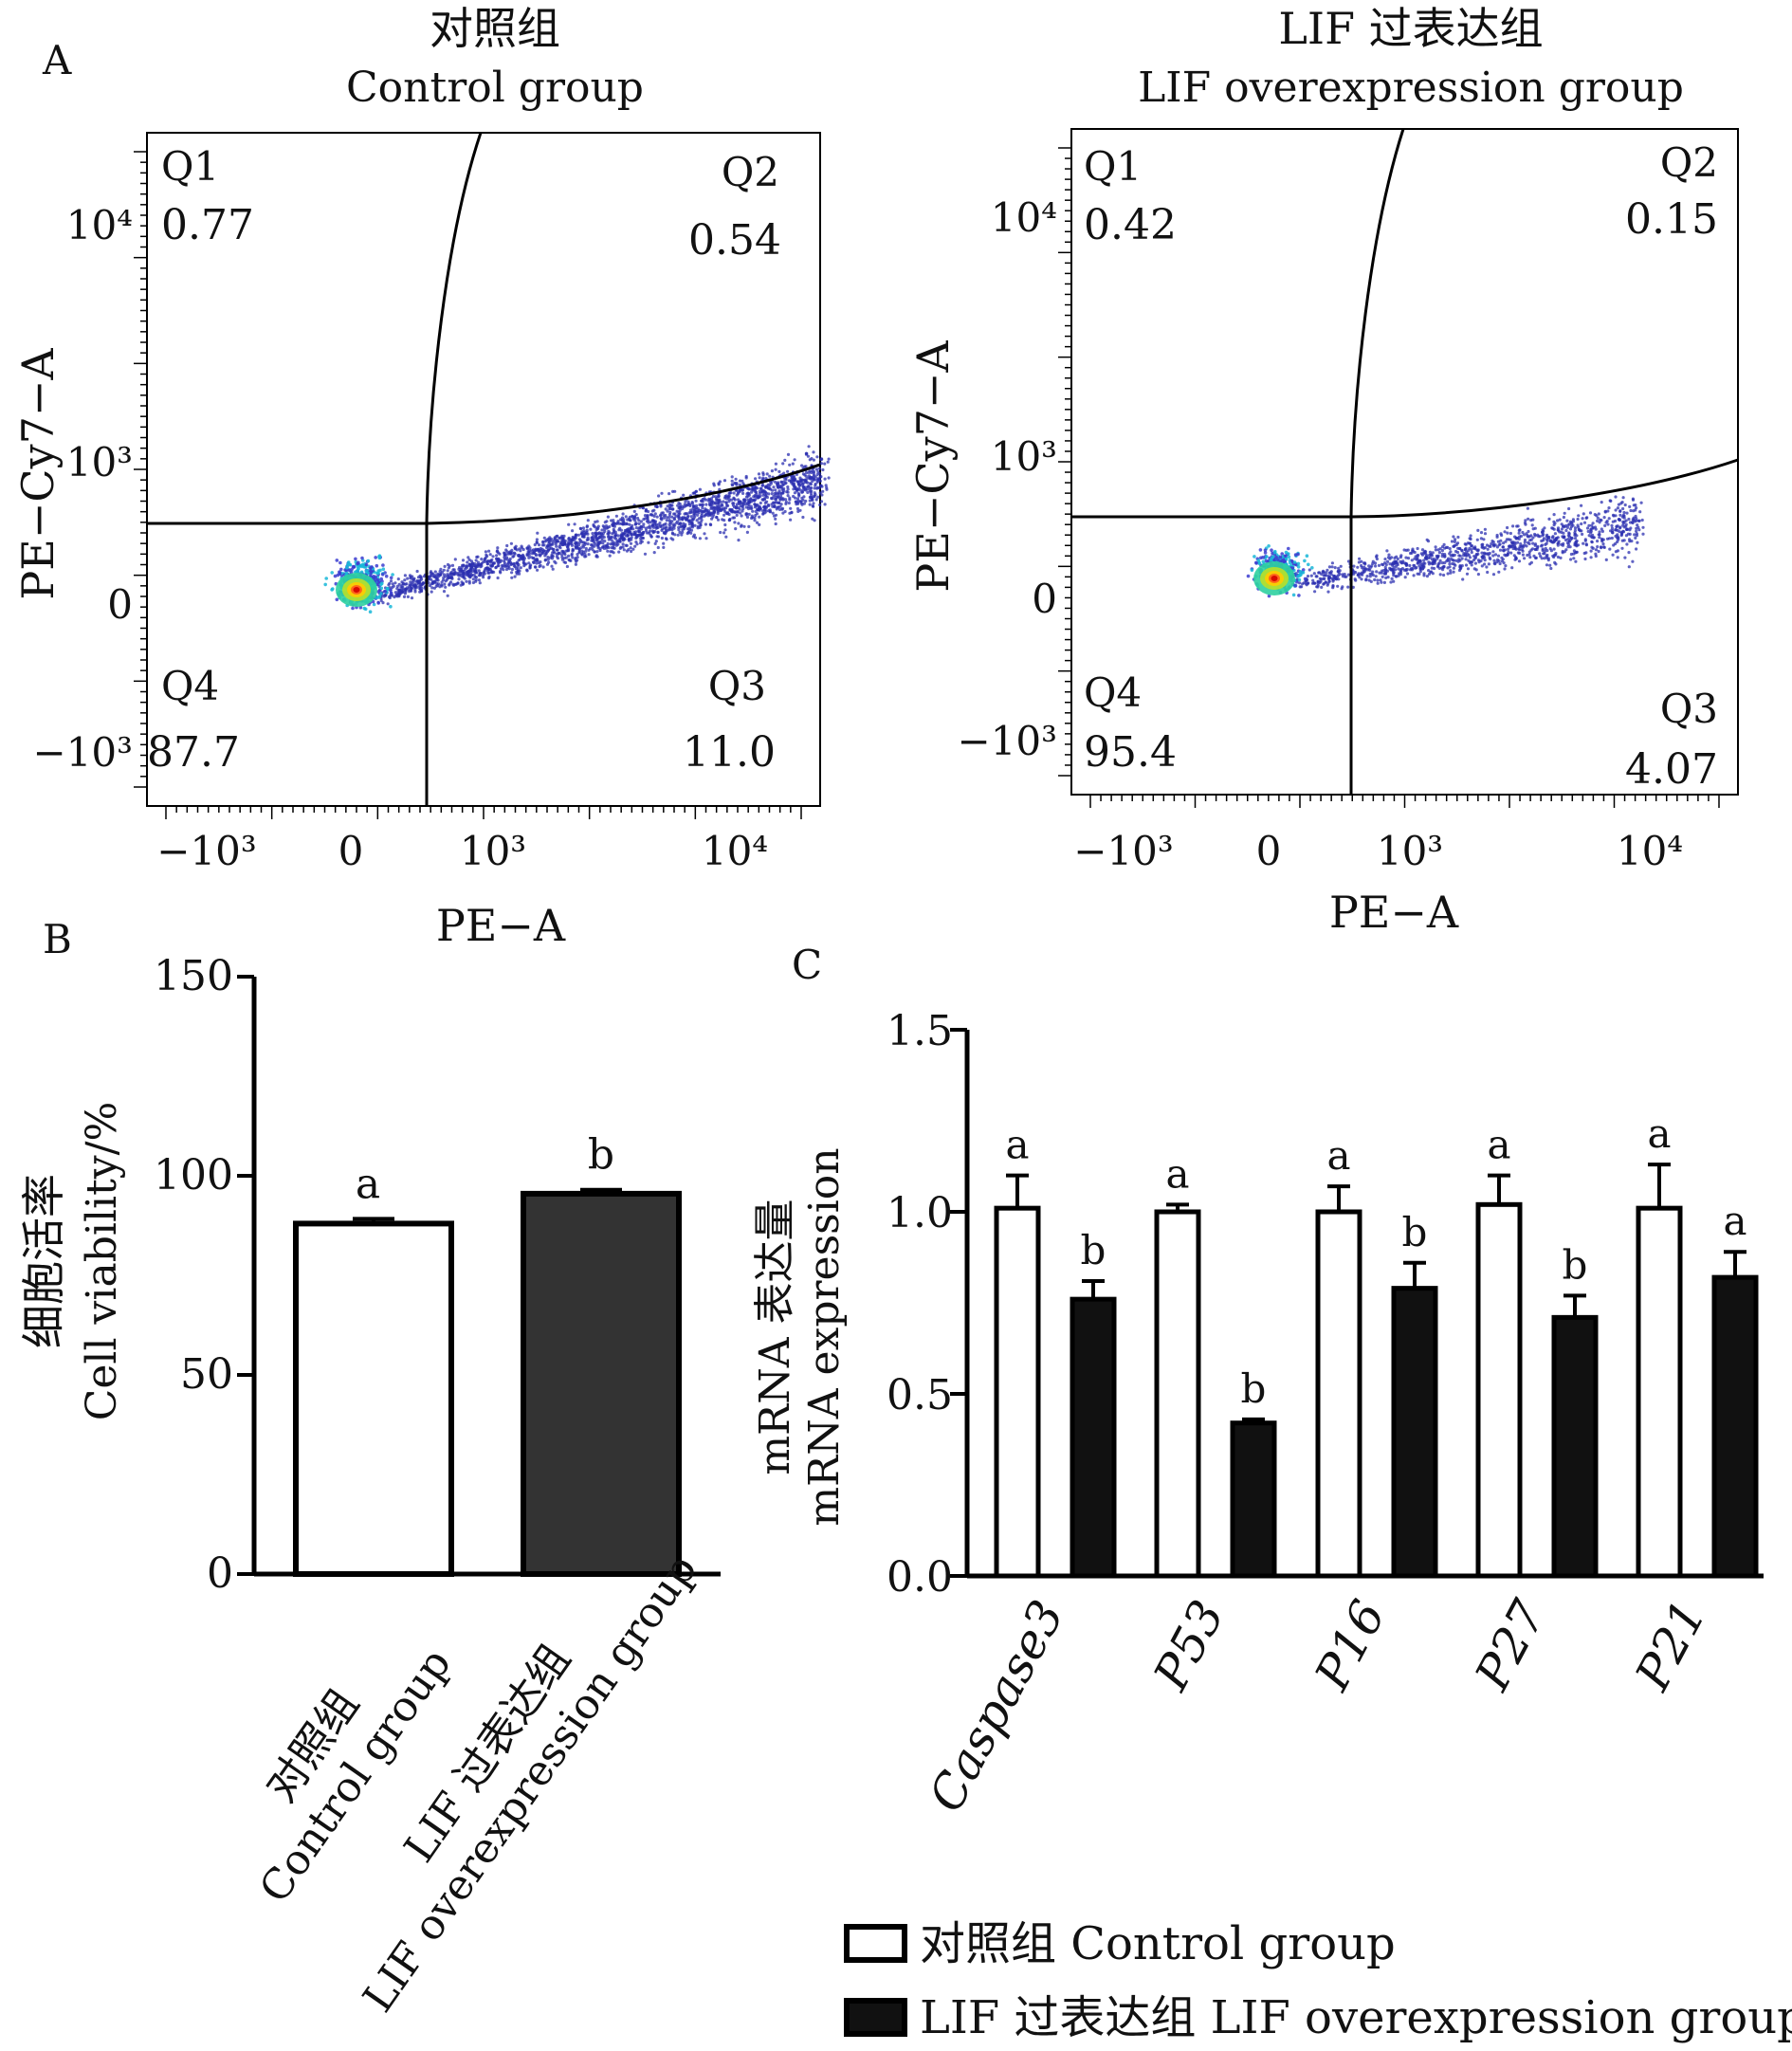  Describe the element at coordinates (99, 462) in the screenshot. I see `y-tick-label: 10³` at that location.